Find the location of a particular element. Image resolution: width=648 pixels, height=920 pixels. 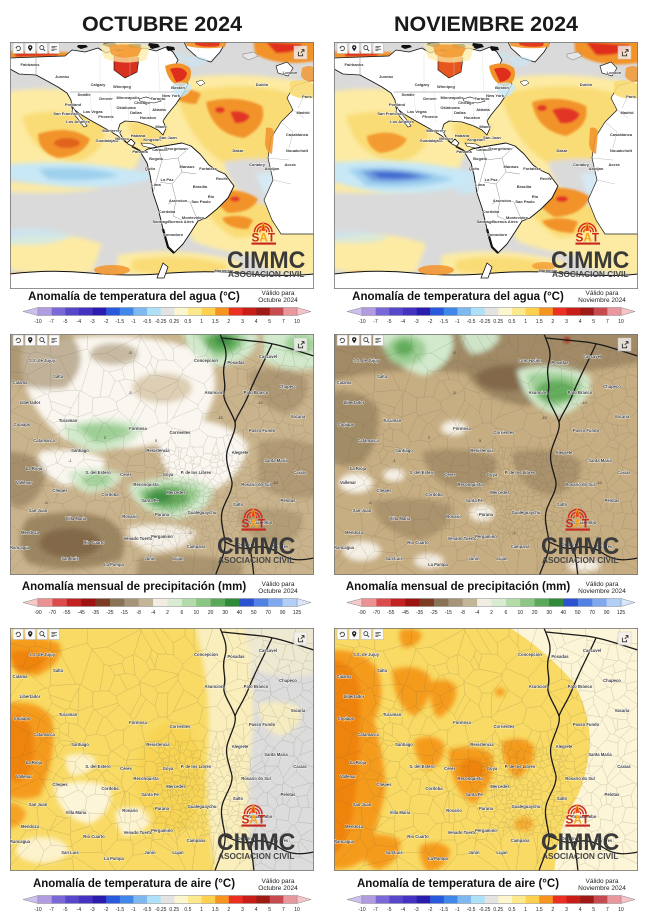

svg-text: Toronto is located at coordinates (482, 98).